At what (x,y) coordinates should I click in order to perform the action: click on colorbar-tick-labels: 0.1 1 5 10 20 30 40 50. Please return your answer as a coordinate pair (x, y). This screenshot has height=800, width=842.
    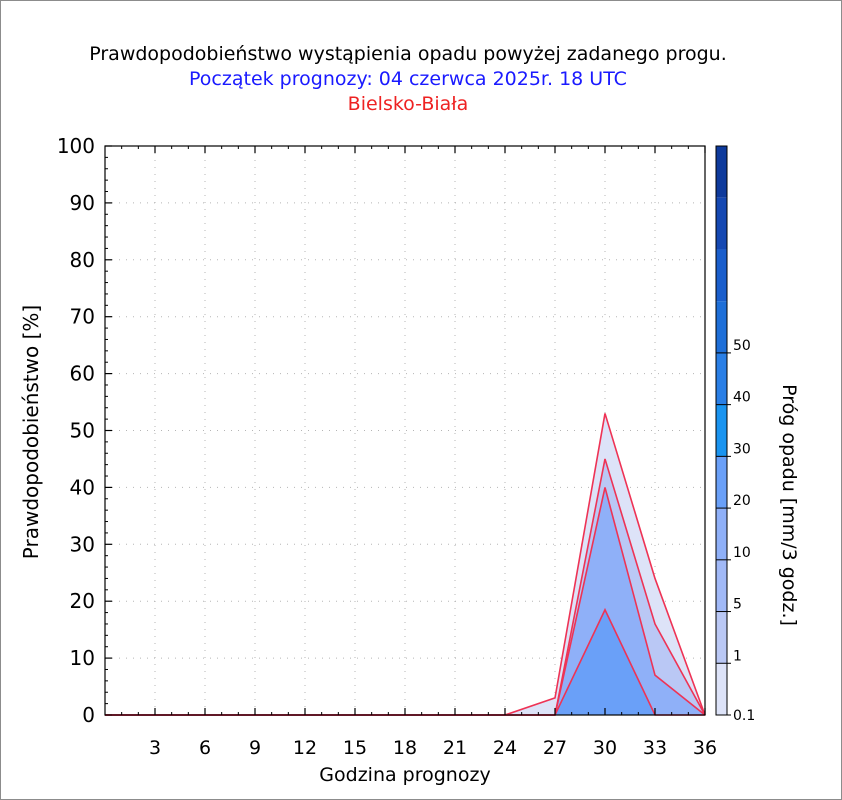
    Looking at the image, I should click on (744, 531).